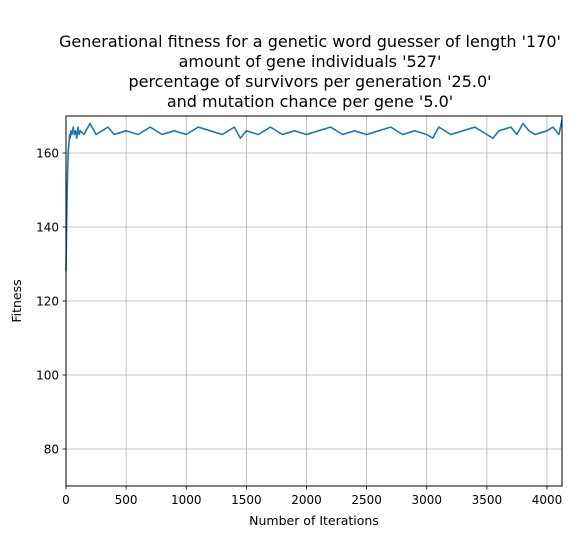  I want to click on x-axis-ticks: 0 500 1000 1500 2000 2500 3000 3500 4000, so click(312, 496).